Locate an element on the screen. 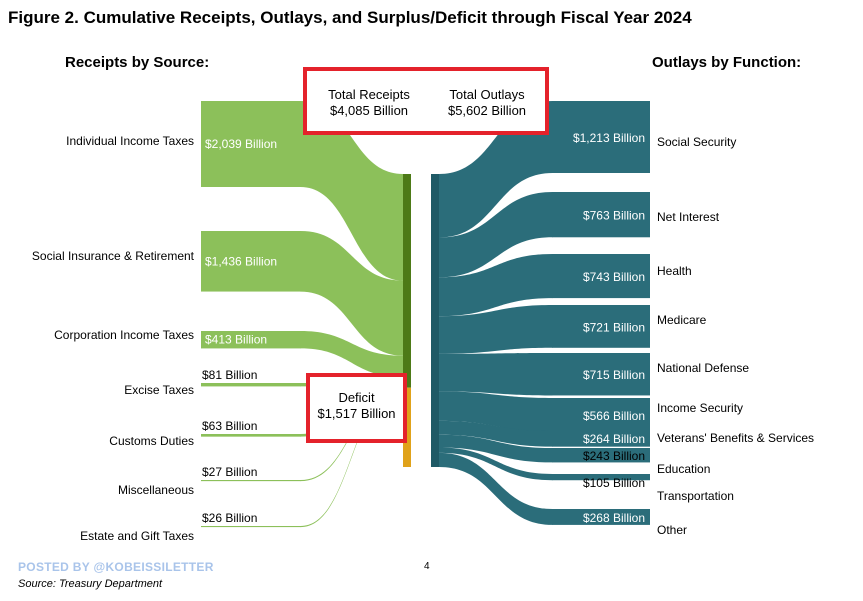  outlay-category-social-security: Social Security is located at coordinates (696, 142).